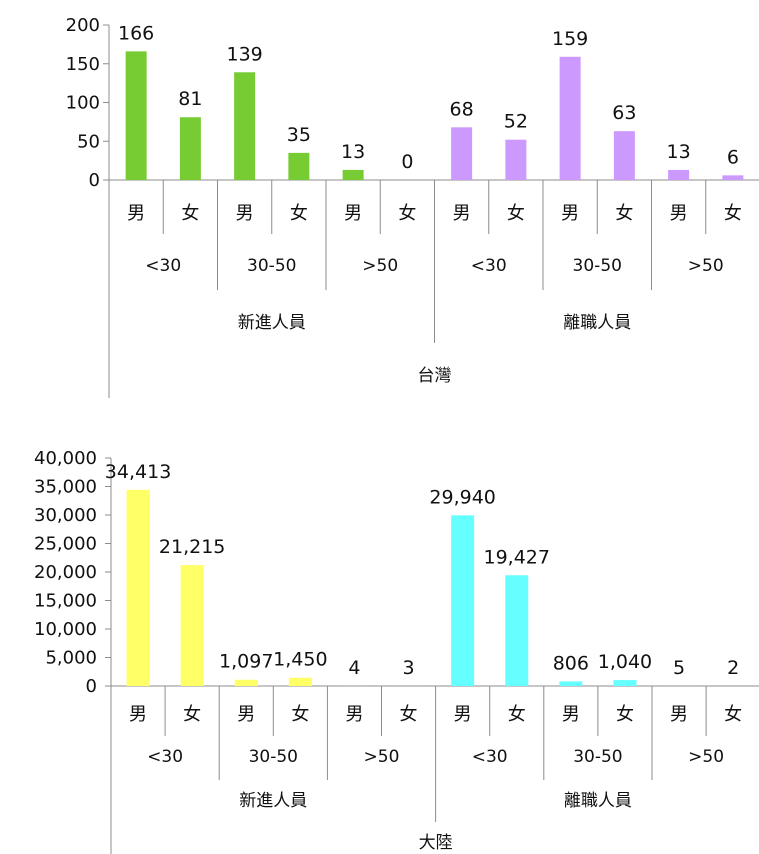 The height and width of the screenshot is (854, 759). I want to click on region-label: 台灣, so click(435, 376).